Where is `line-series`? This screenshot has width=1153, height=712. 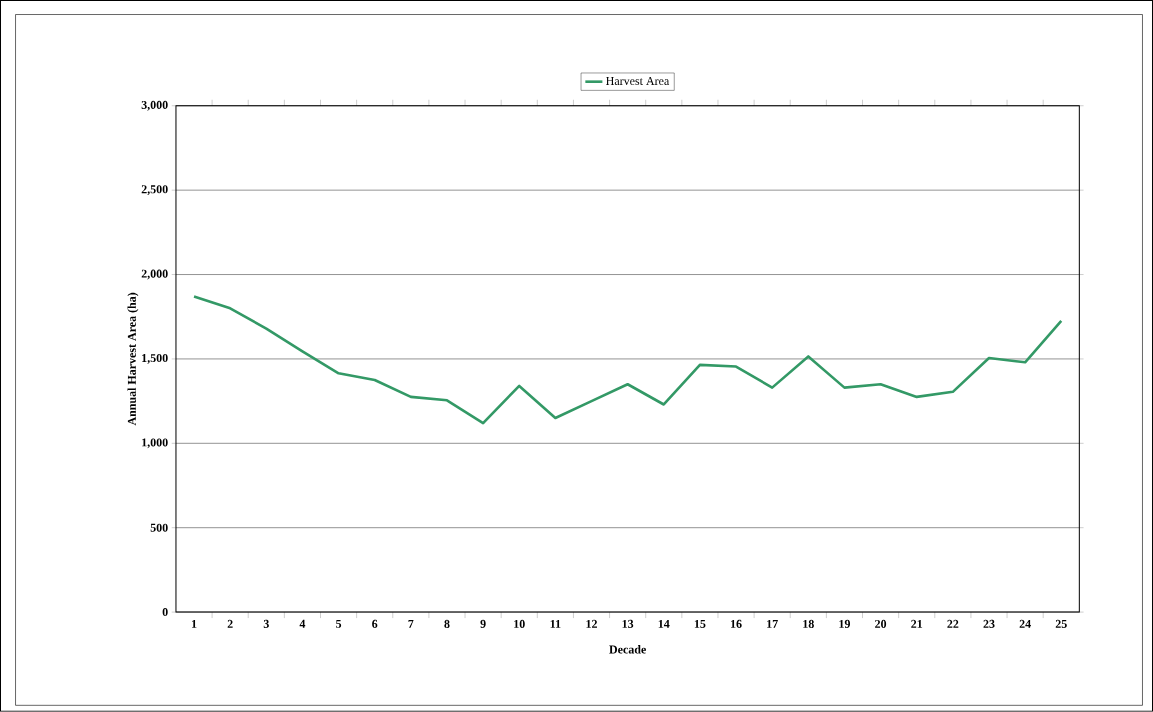
line-series is located at coordinates (627, 360).